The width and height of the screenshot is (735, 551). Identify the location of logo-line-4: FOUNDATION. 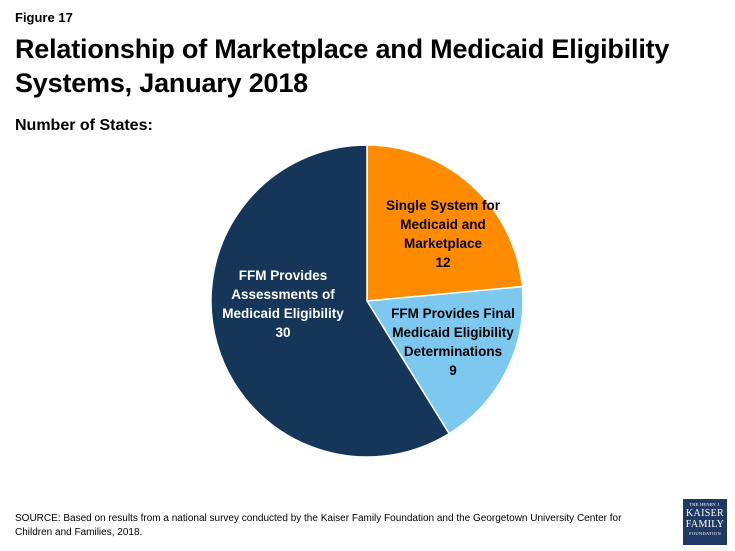
(705, 533).